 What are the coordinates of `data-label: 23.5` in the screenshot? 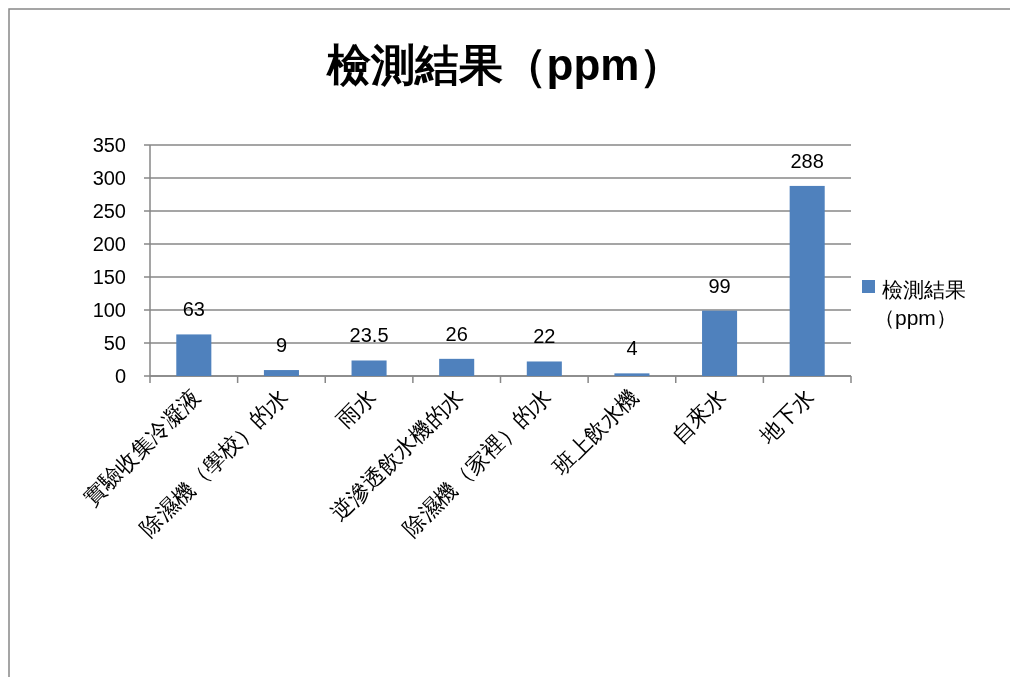 It's located at (369, 335).